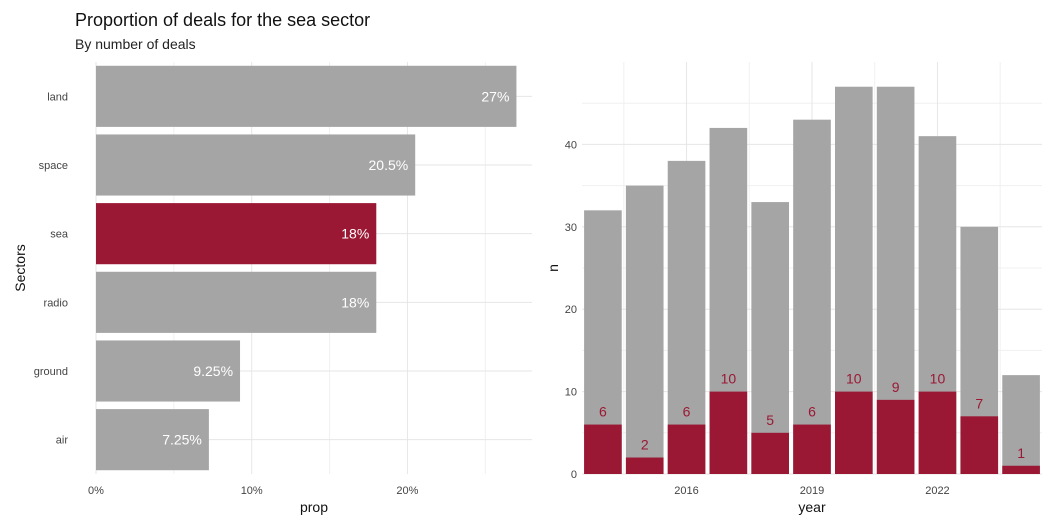 This screenshot has height=528, width=1056. I want to click on y-tick-label: air, so click(62, 441).